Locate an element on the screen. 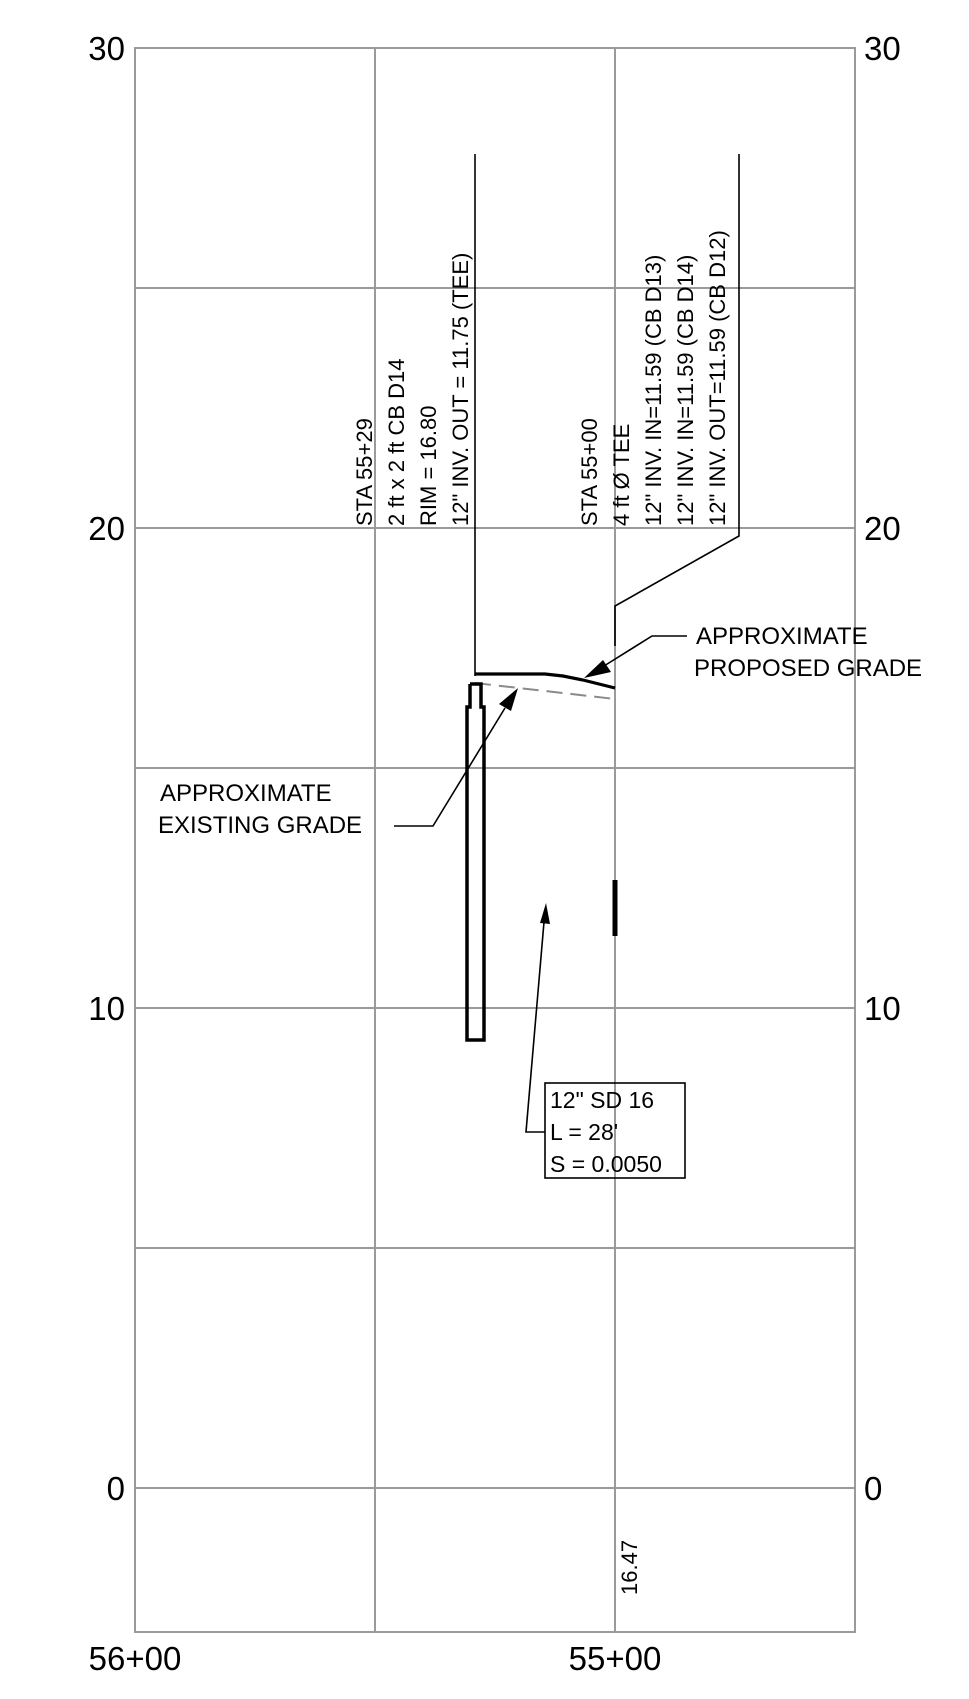  bottom-elevation-value: 16.47 is located at coordinates (629, 1567).